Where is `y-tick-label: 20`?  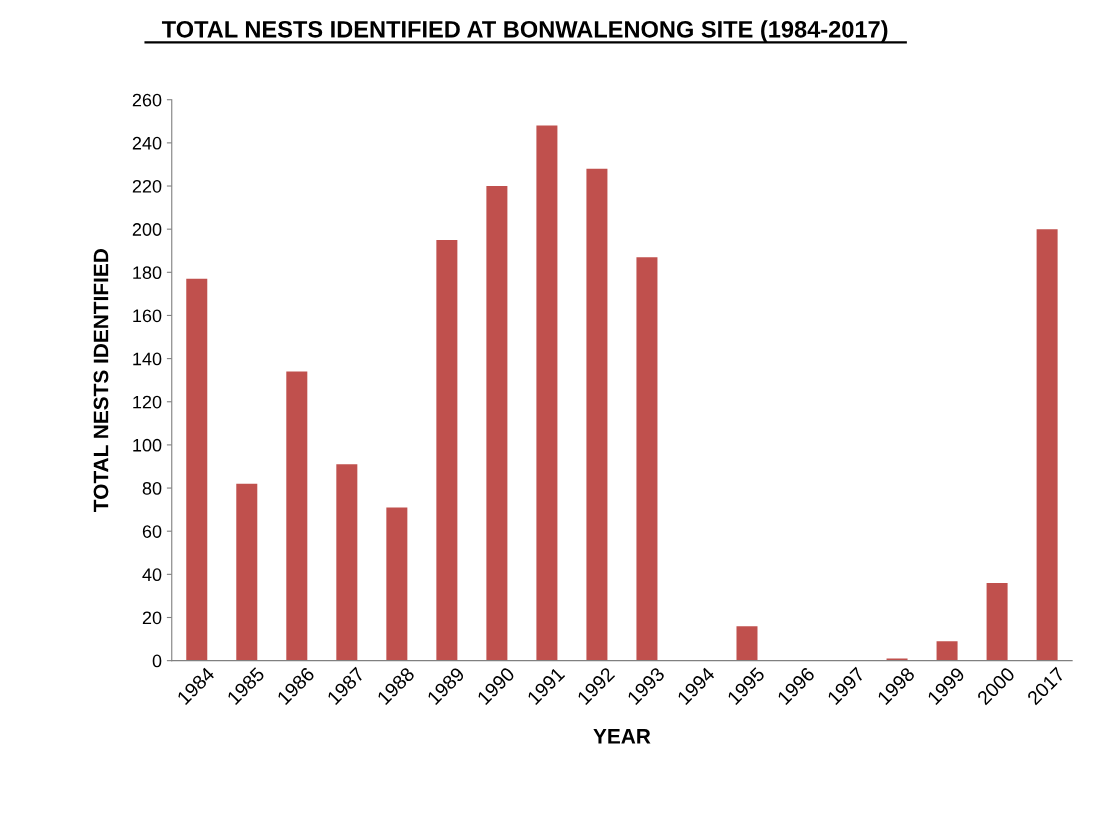 y-tick-label: 20 is located at coordinates (152, 618).